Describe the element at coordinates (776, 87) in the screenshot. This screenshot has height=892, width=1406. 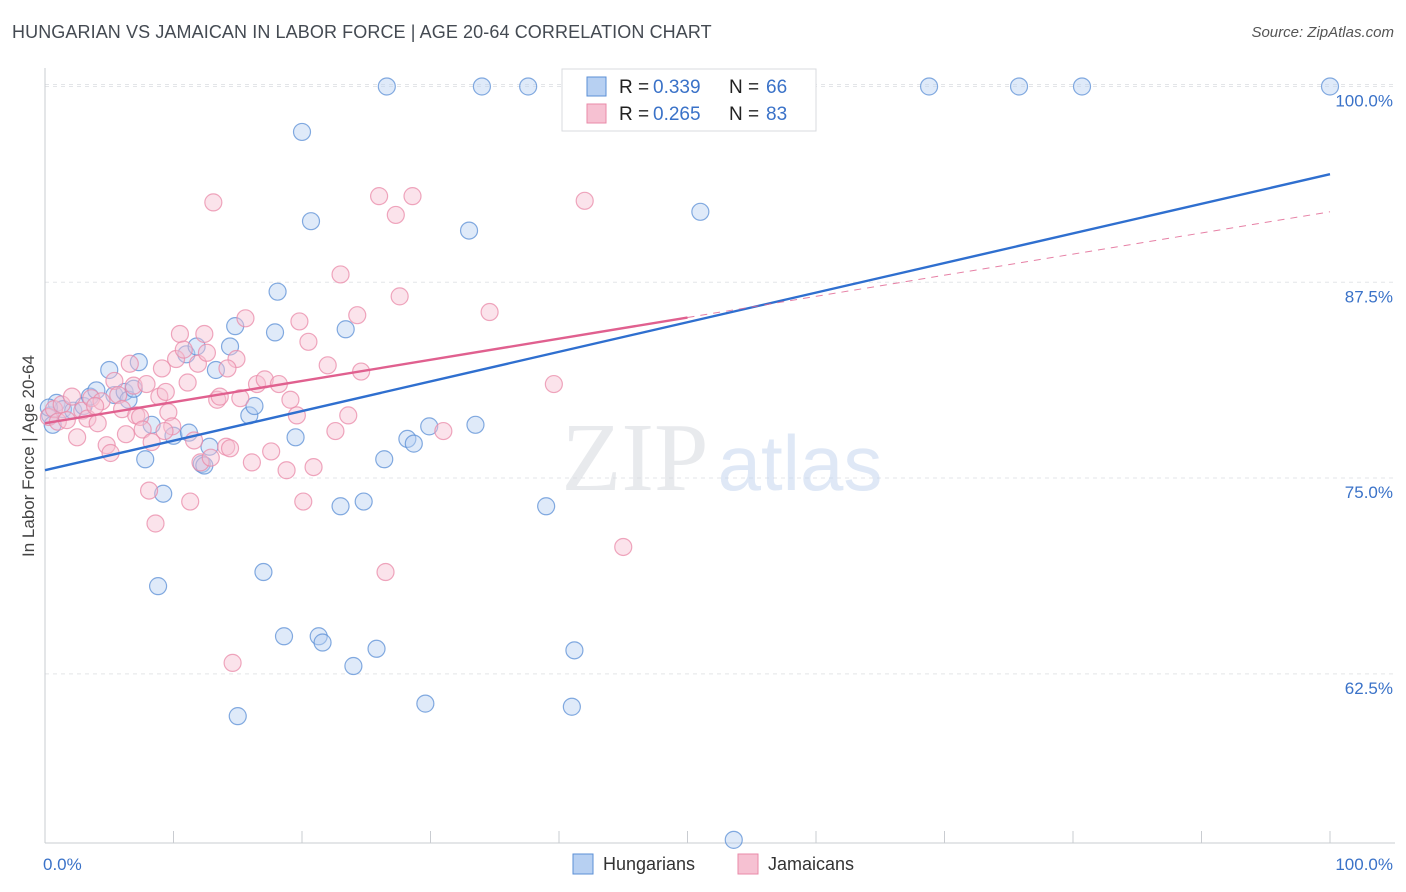
I see `stats-n-value: 66` at that location.